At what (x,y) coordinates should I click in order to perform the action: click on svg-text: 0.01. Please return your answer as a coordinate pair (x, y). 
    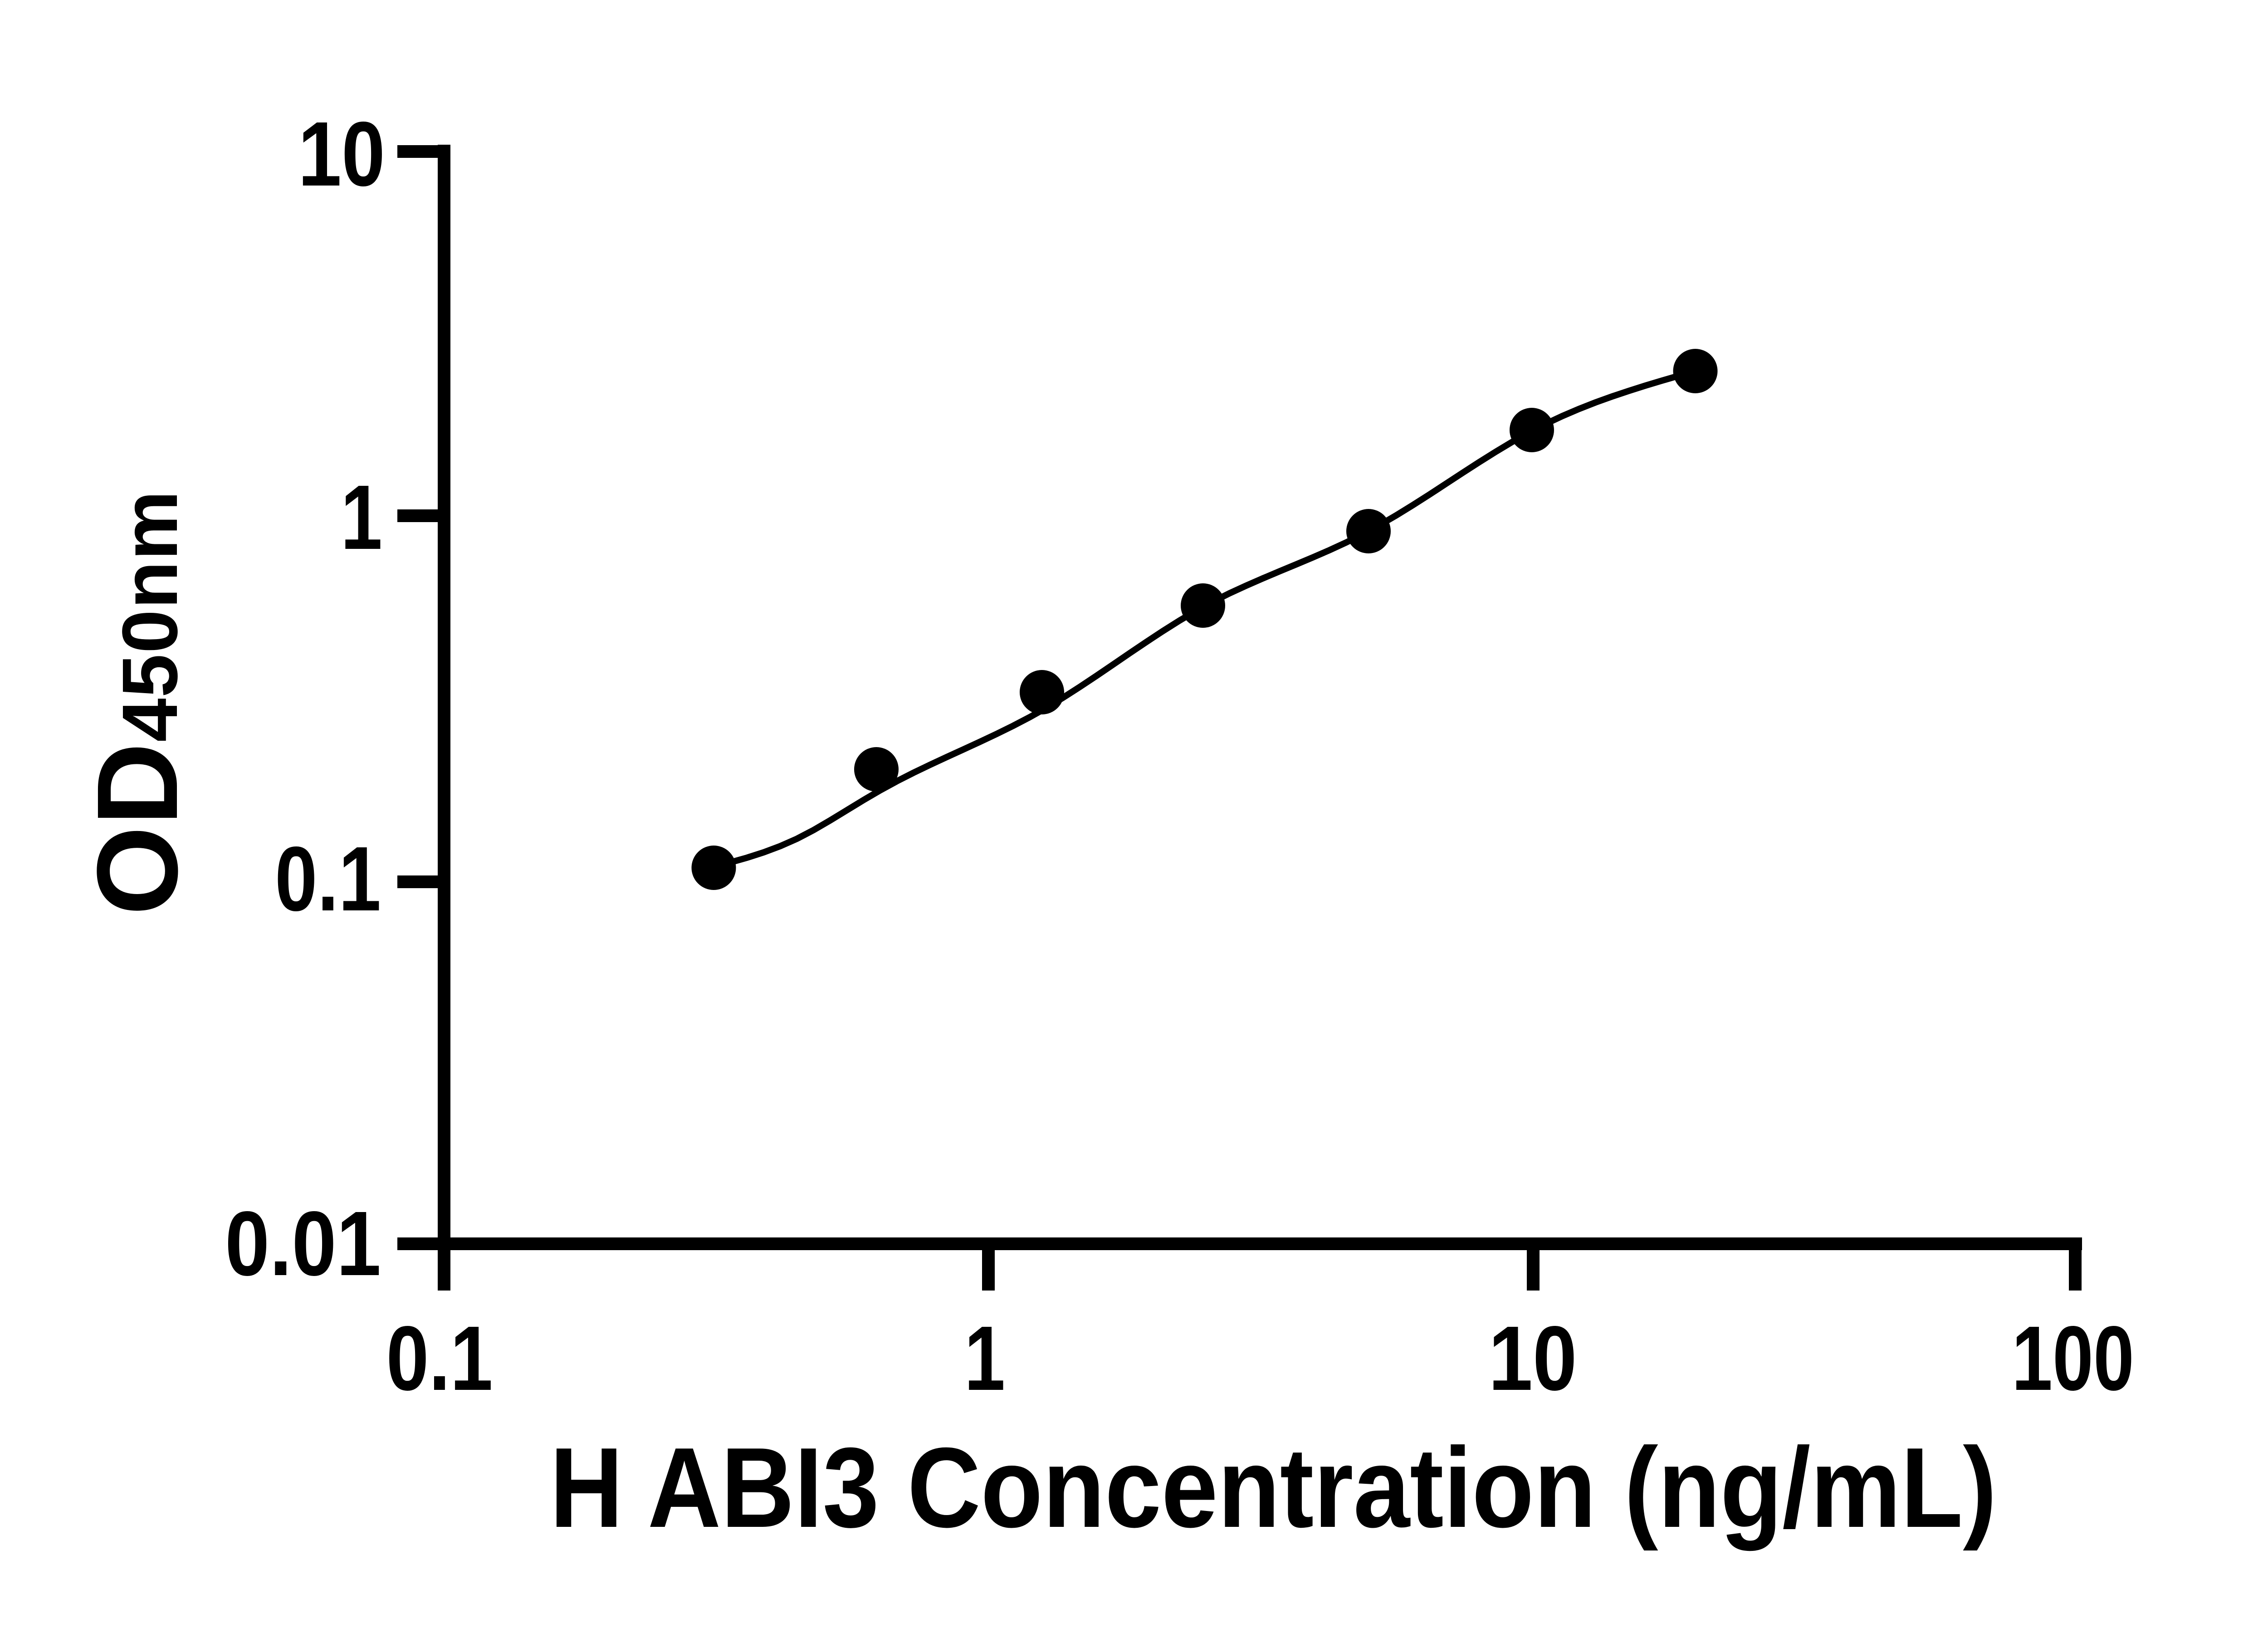
    Looking at the image, I should click on (303, 1243).